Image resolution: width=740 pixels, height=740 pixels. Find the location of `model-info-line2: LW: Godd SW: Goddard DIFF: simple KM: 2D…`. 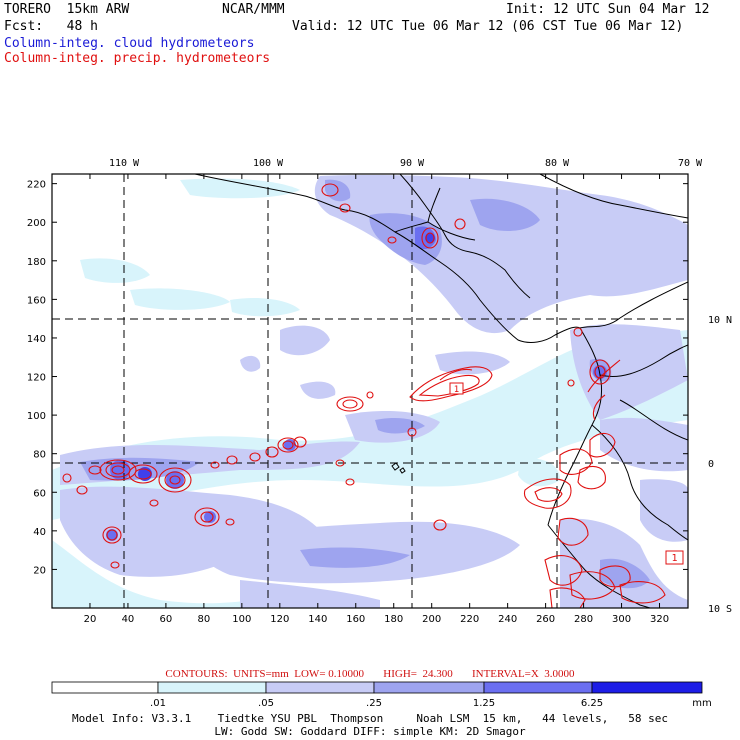

model-info-line2: LW: Godd SW: Goddard DIFF: simple KM: 2D… is located at coordinates (370, 731).